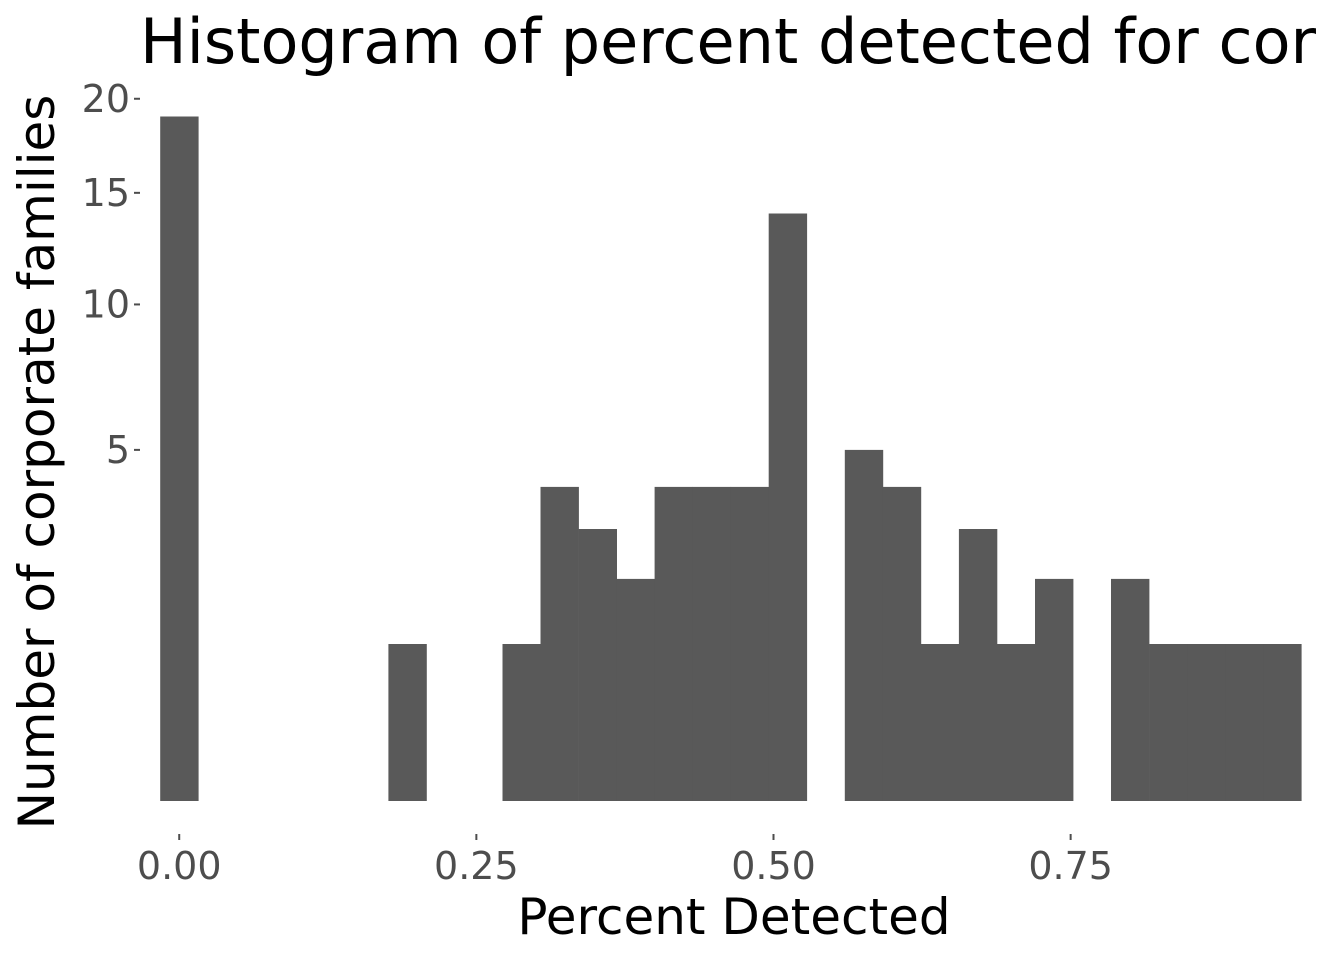 The image size is (1344, 960). I want to click on y-tick-label: 5, so click(118, 450).